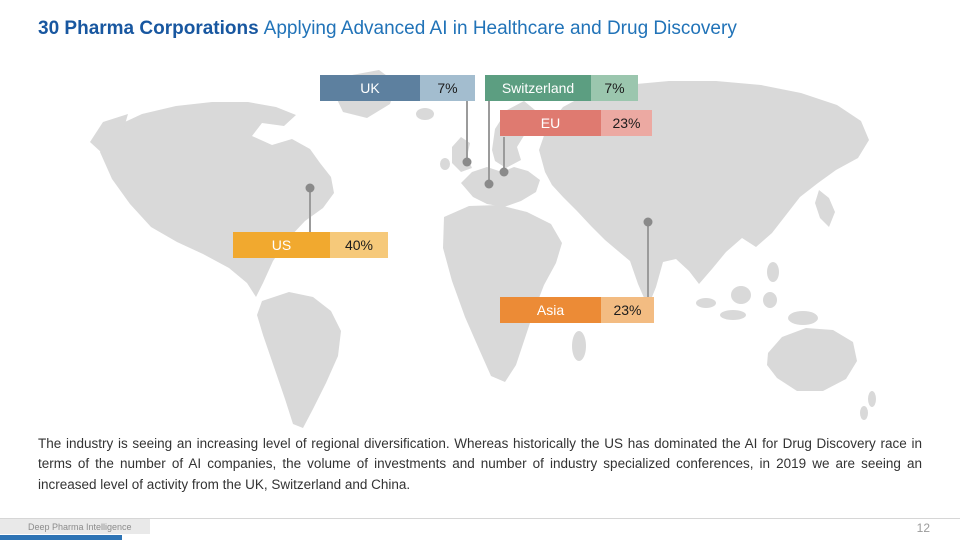  I want to click on continent-asia, so click(704, 194).